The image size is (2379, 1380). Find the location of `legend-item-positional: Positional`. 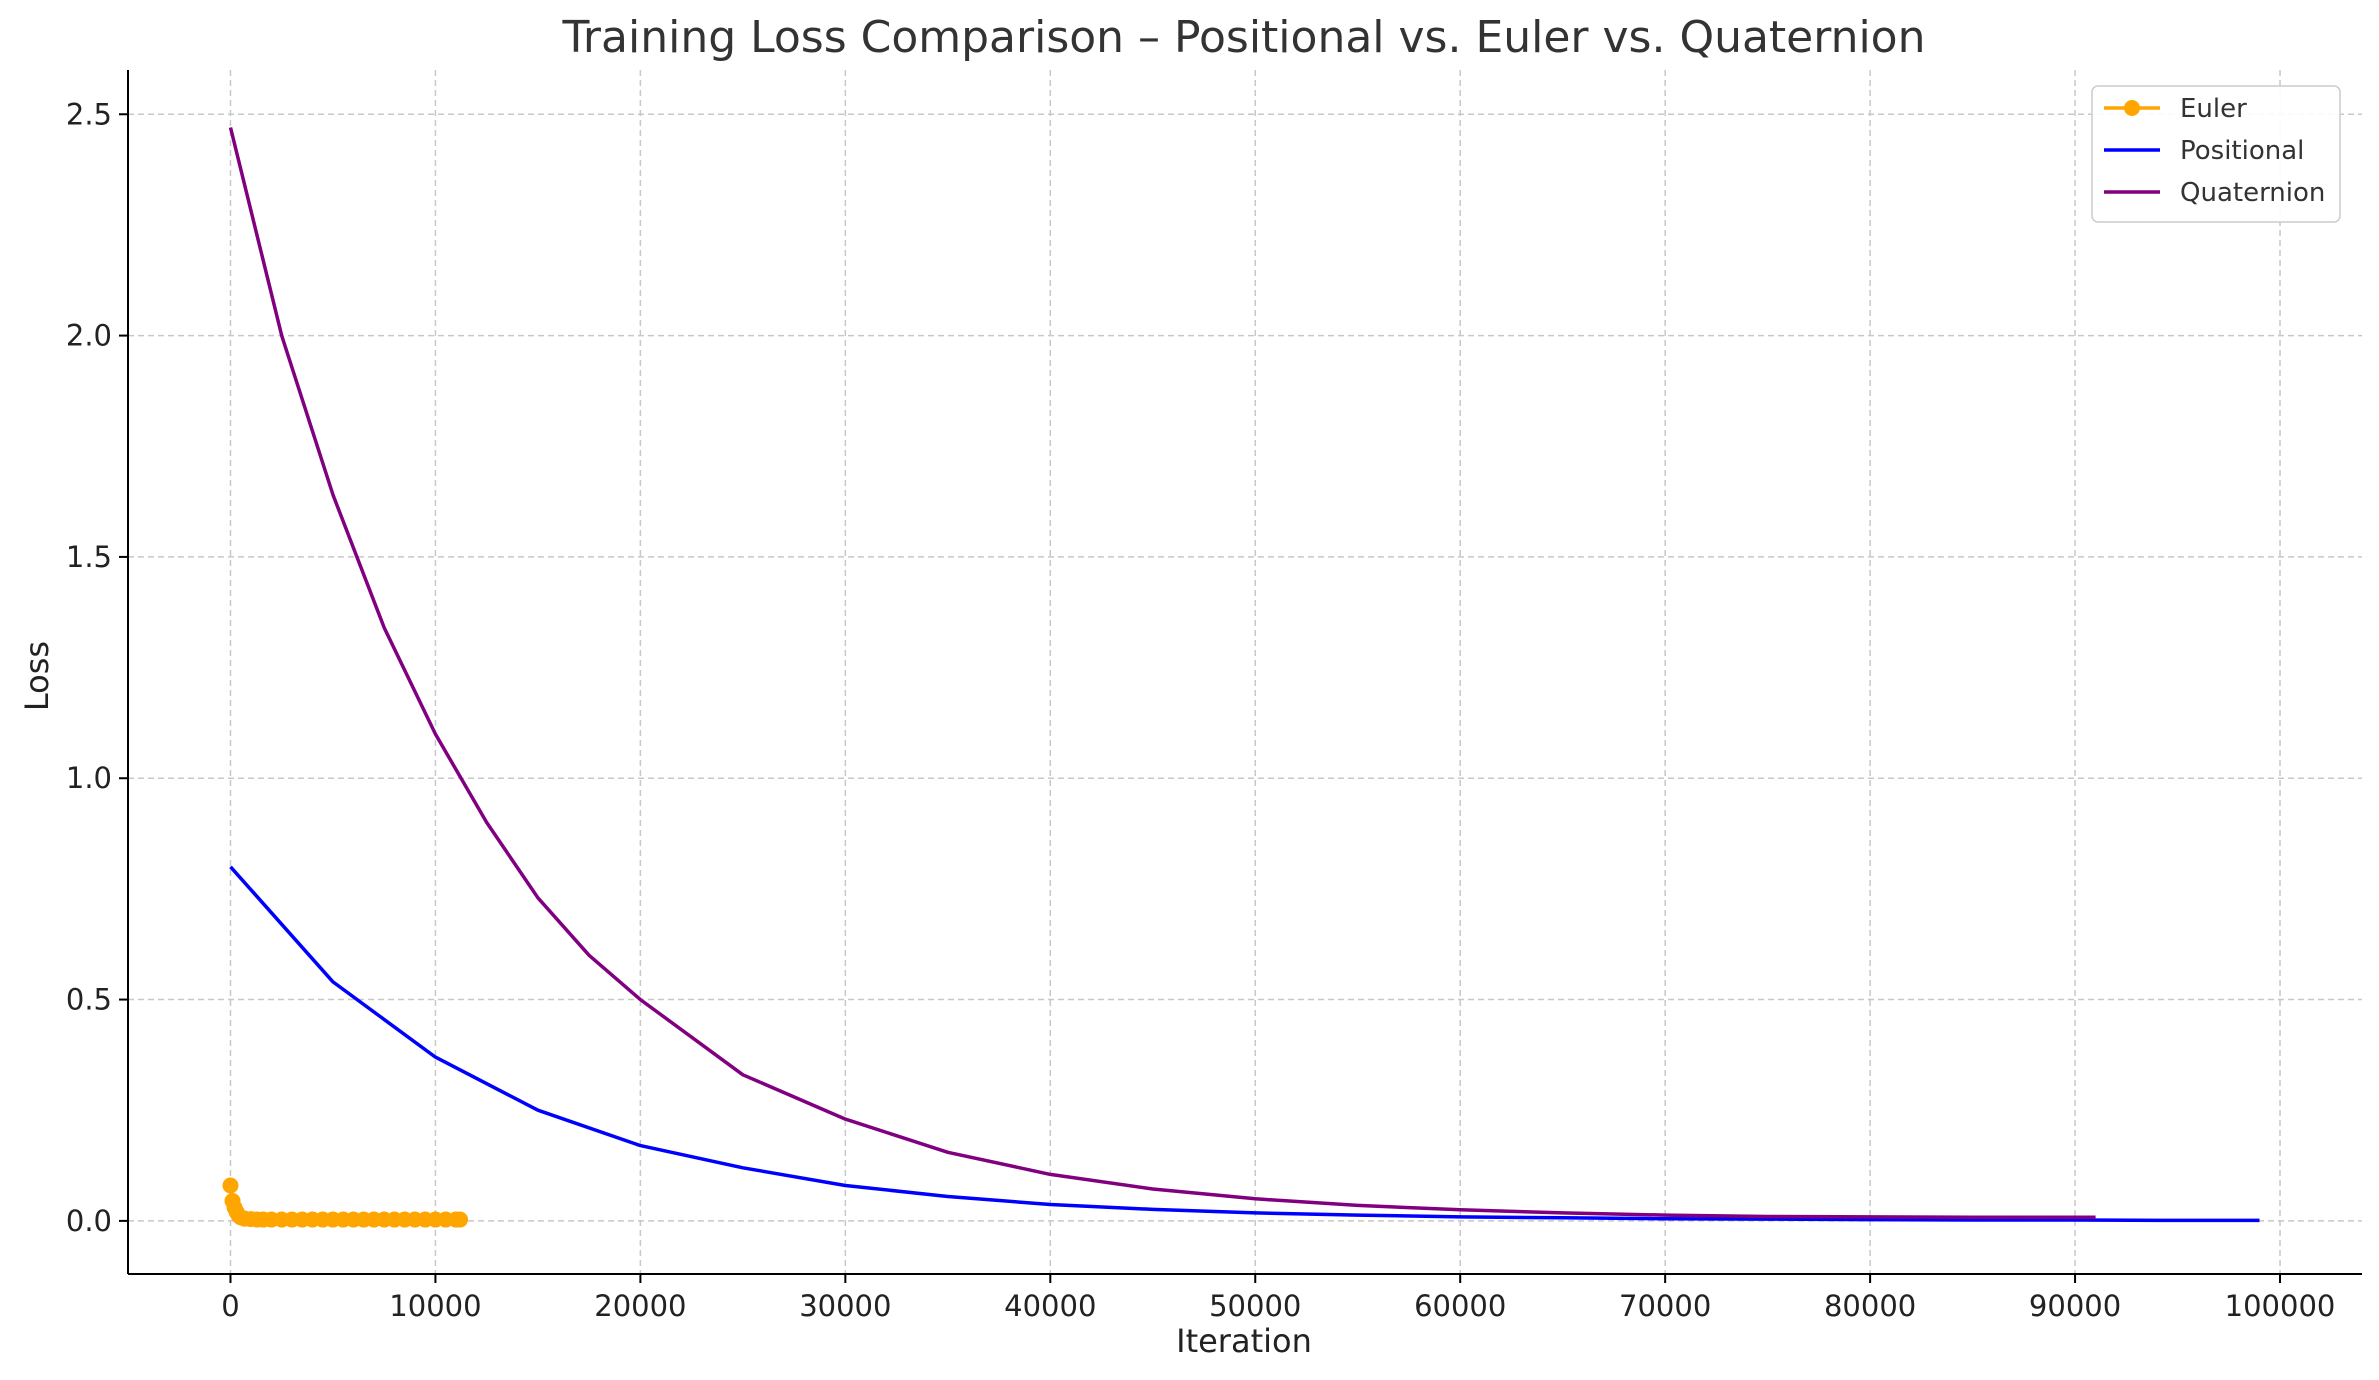

legend-item-positional: Positional is located at coordinates (2204, 151).